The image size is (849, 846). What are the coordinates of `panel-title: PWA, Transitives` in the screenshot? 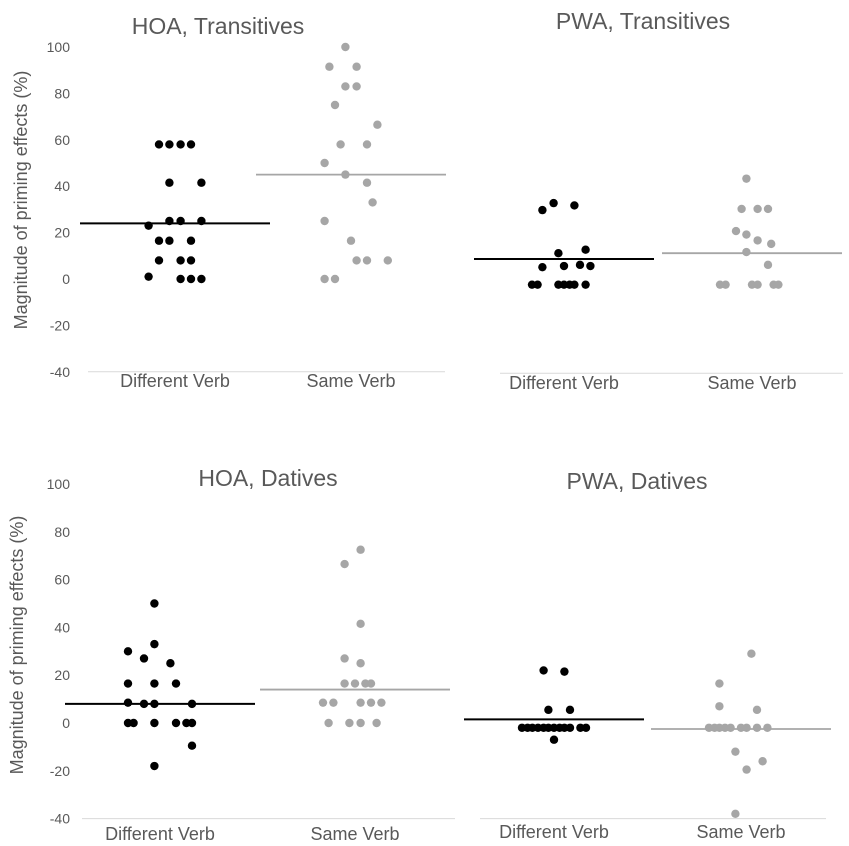 It's located at (643, 21).